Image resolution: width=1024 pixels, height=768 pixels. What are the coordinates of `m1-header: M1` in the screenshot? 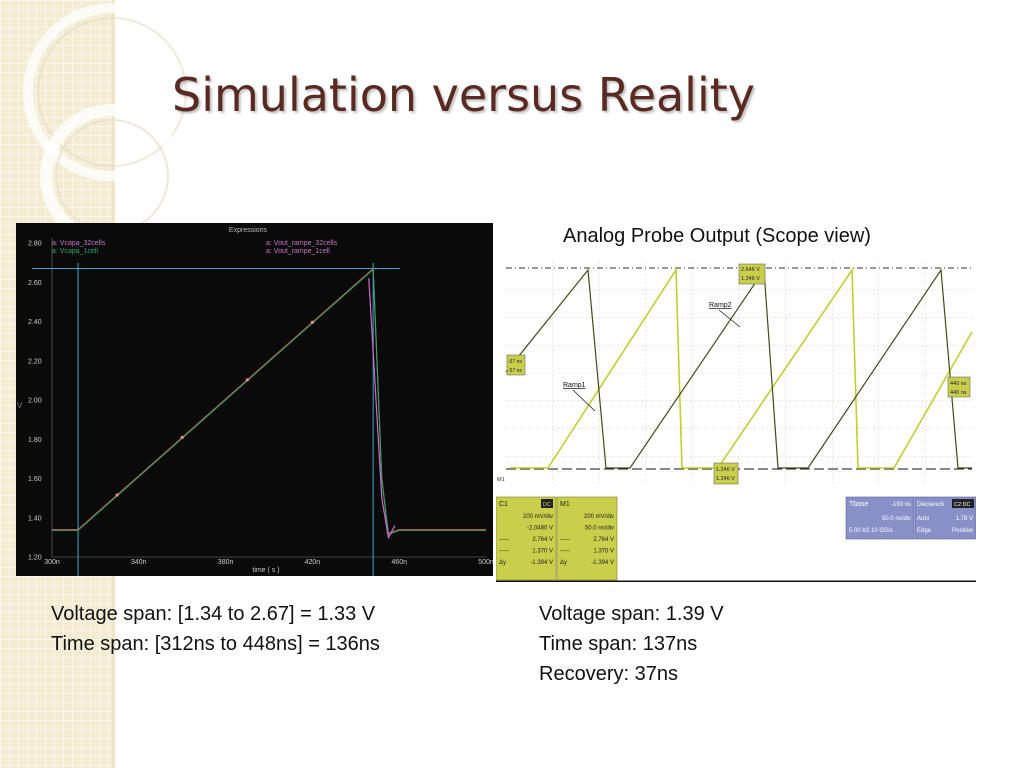 It's located at (565, 504).